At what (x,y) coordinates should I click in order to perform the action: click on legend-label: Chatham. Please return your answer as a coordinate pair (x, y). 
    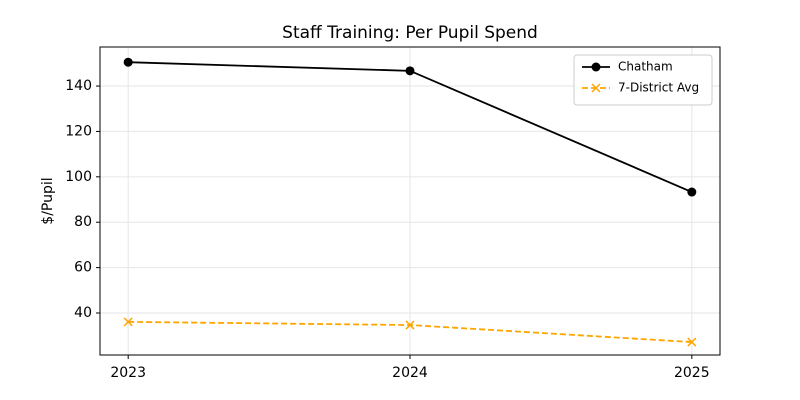
    Looking at the image, I should click on (645, 67).